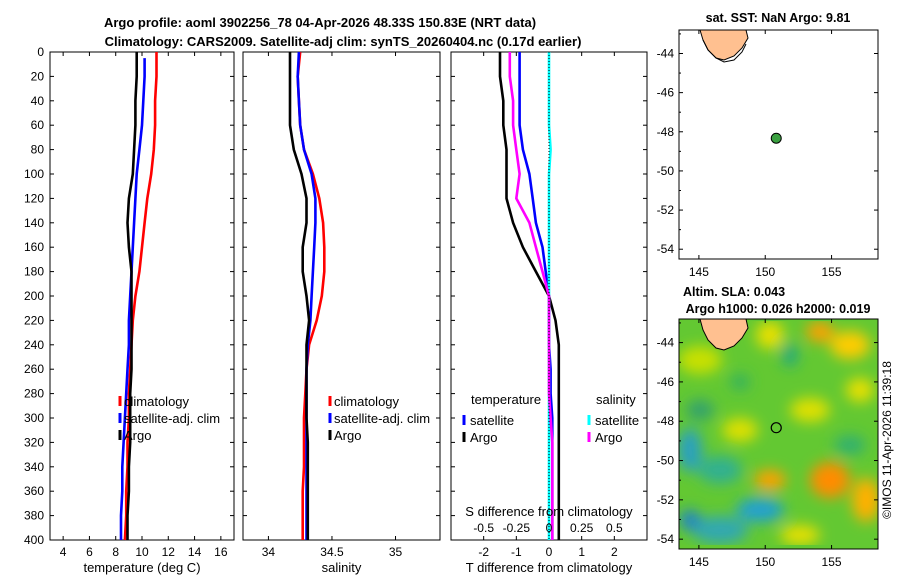 Image resolution: width=900 pixels, height=580 pixels. Describe the element at coordinates (34, 491) in the screenshot. I see `y-tick-label: 360` at that location.